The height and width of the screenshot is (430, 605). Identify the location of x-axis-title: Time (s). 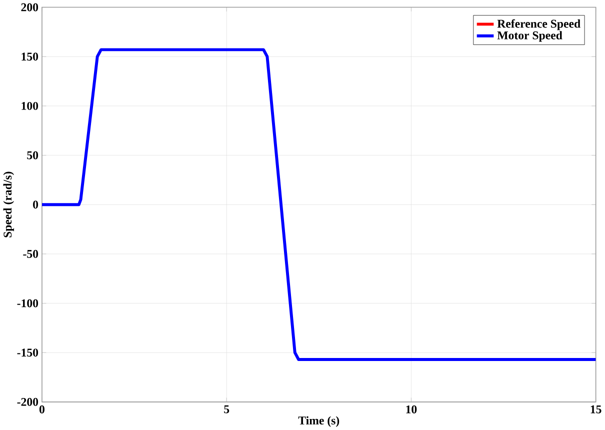
(319, 421).